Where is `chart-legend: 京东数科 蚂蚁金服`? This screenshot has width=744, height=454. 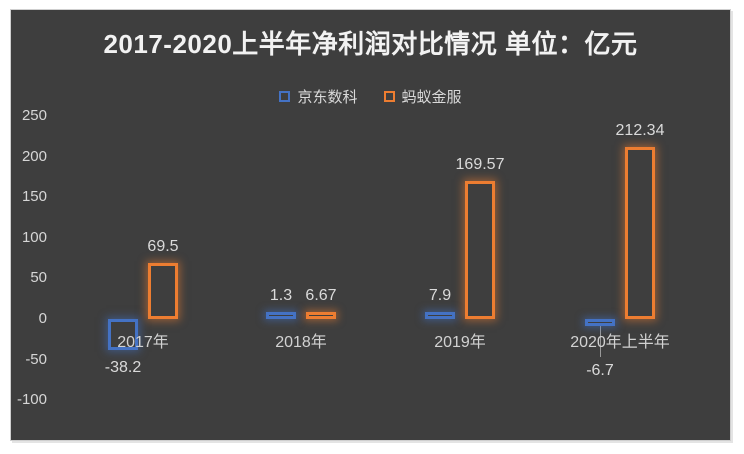
chart-legend: 京东数科 蚂蚁金服 is located at coordinates (370, 96).